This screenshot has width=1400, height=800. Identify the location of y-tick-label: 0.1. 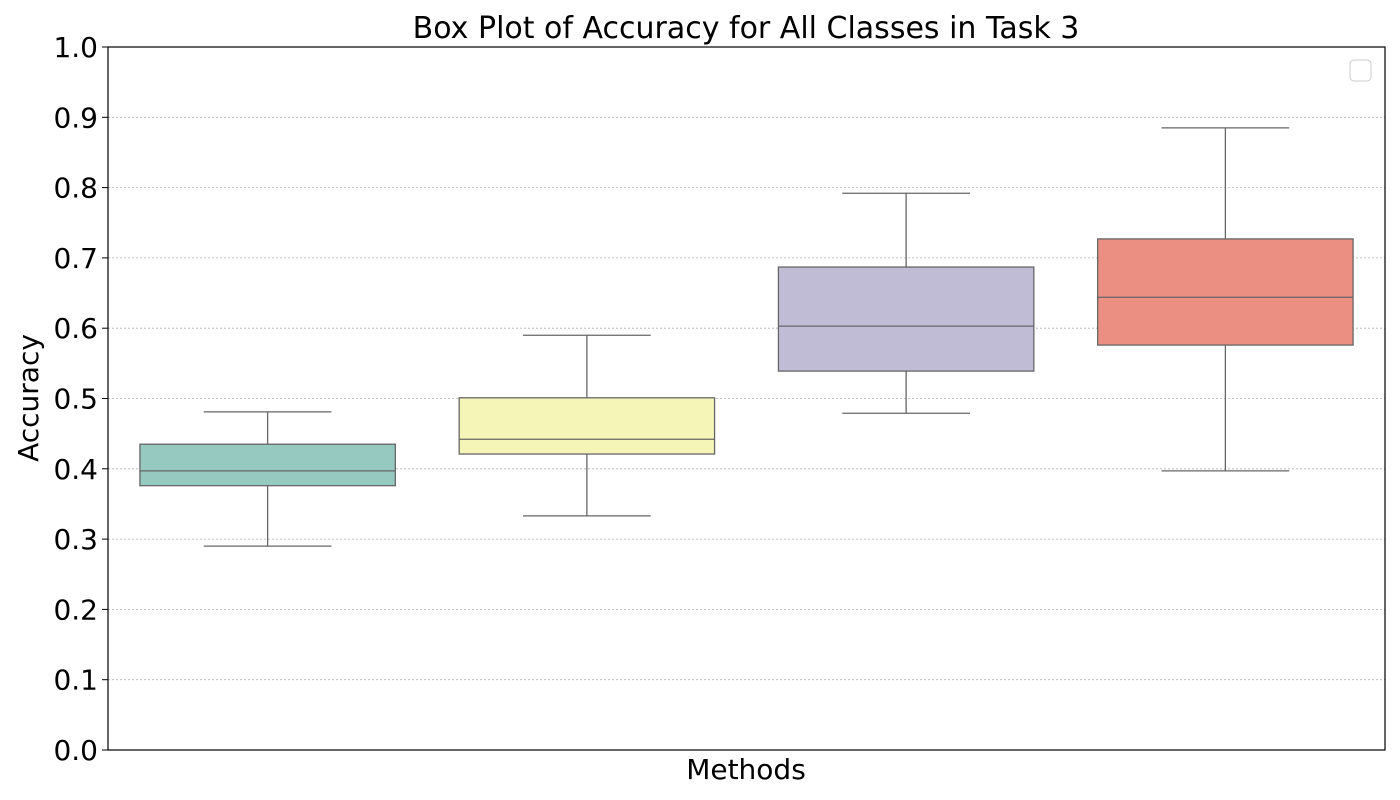
(75, 680).